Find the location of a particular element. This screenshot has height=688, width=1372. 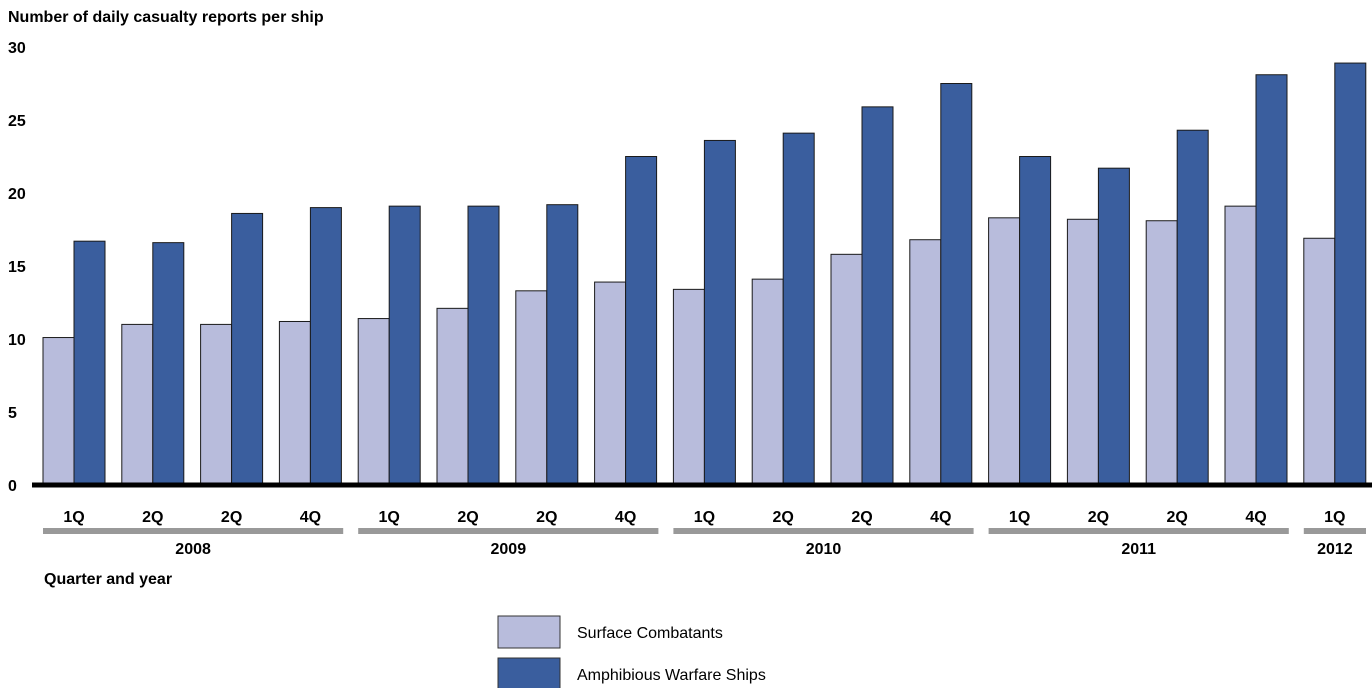

year-label: 2010 is located at coordinates (824, 549).